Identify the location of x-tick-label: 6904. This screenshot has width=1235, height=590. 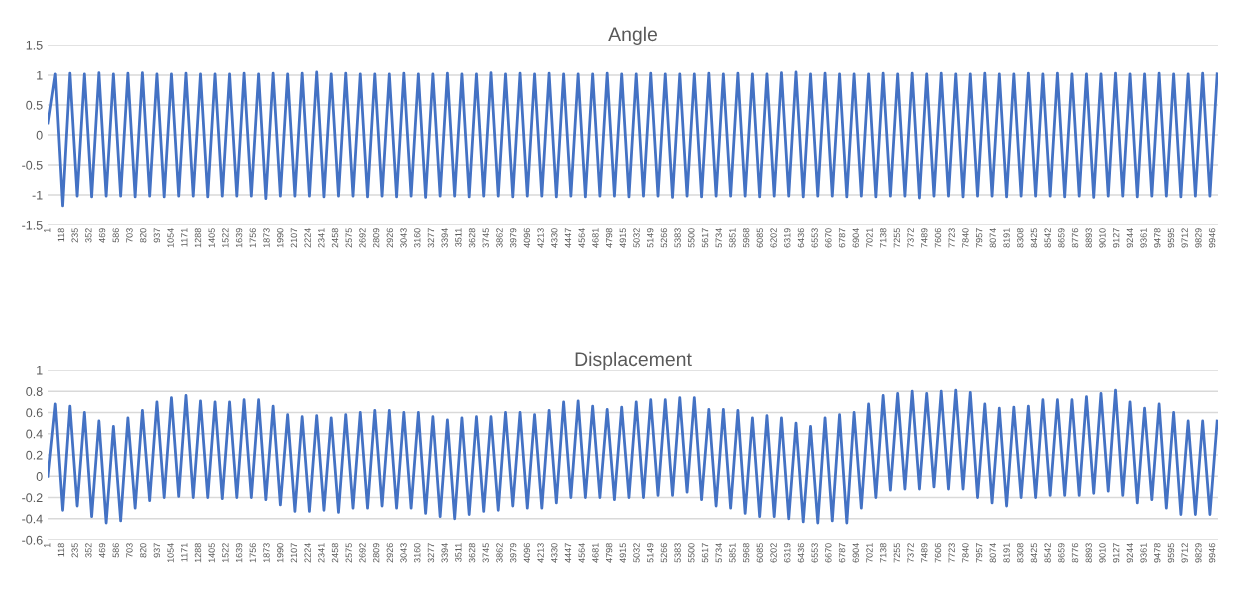
(855, 238).